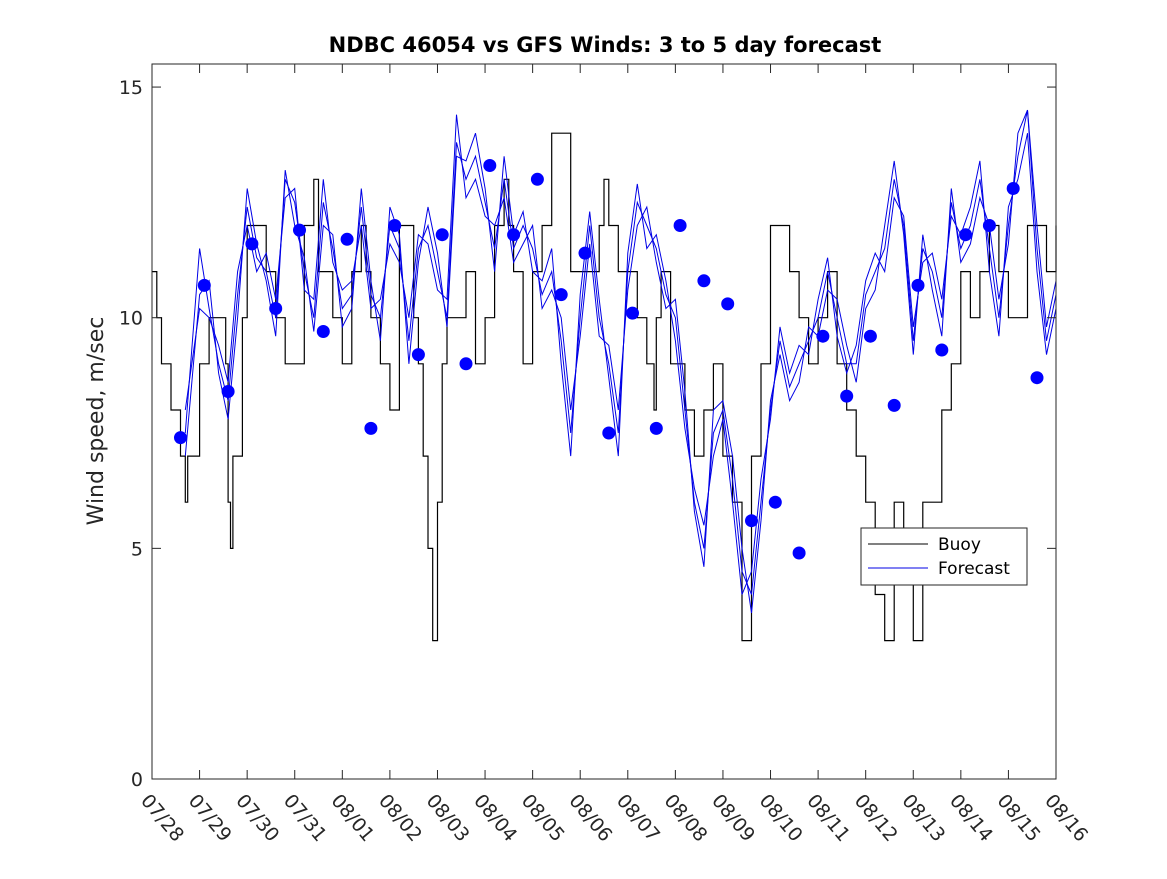 The image size is (1167, 879). What do you see at coordinates (96, 421) in the screenshot?
I see `y-axis-label: Wind speed, m/sec` at bounding box center [96, 421].